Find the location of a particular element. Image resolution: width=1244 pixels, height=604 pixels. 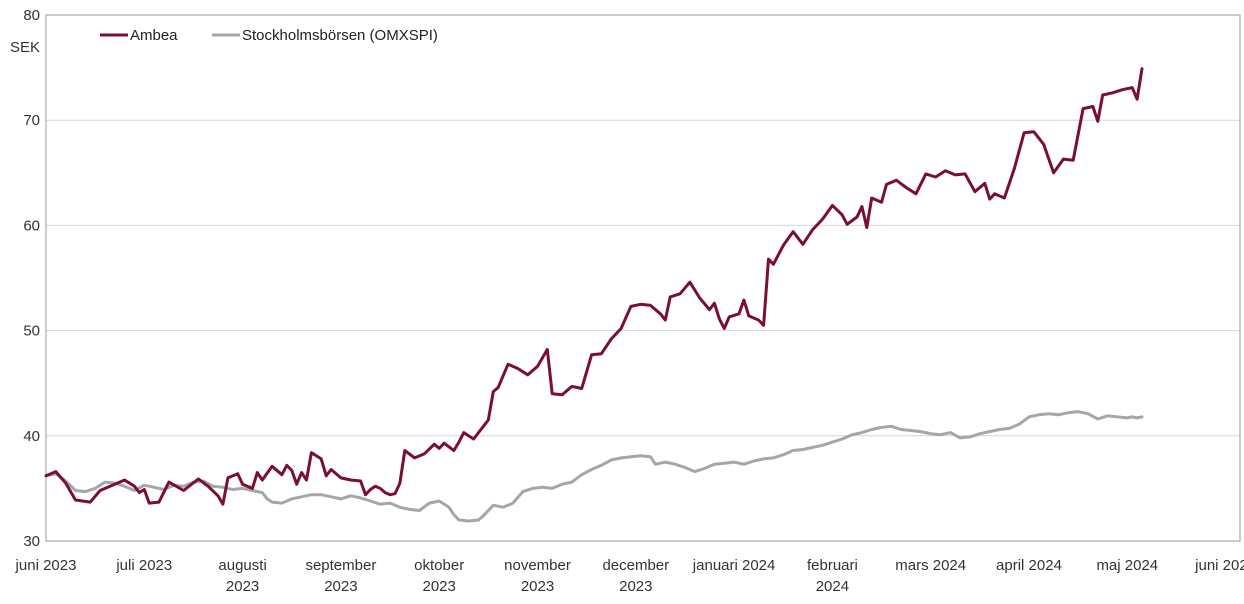

legend: Ambea Stockholmsbörsen (OMXSPI) is located at coordinates (269, 35).